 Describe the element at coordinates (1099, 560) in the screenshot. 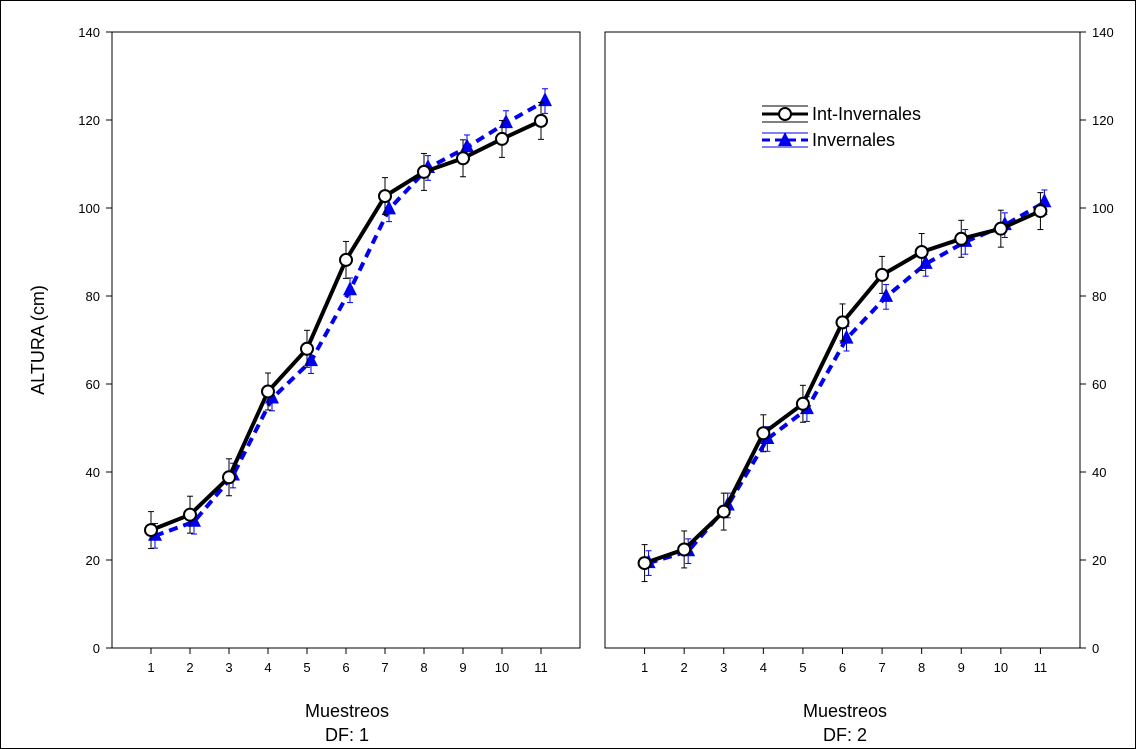

I see `y-tick-label-df2: 20` at that location.